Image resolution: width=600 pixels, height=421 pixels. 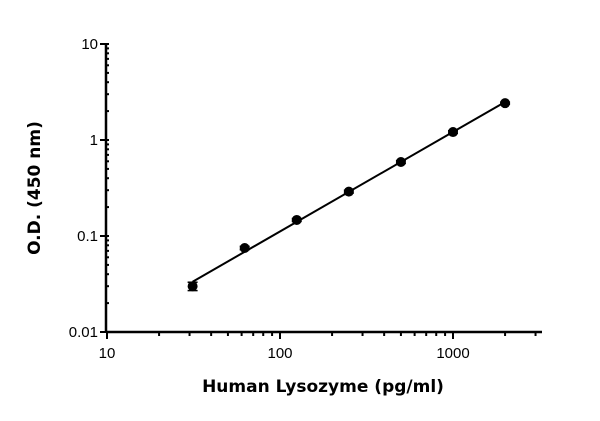 What do you see at coordinates (87, 236) in the screenshot?
I see `y-tick-label: 0.1` at bounding box center [87, 236].